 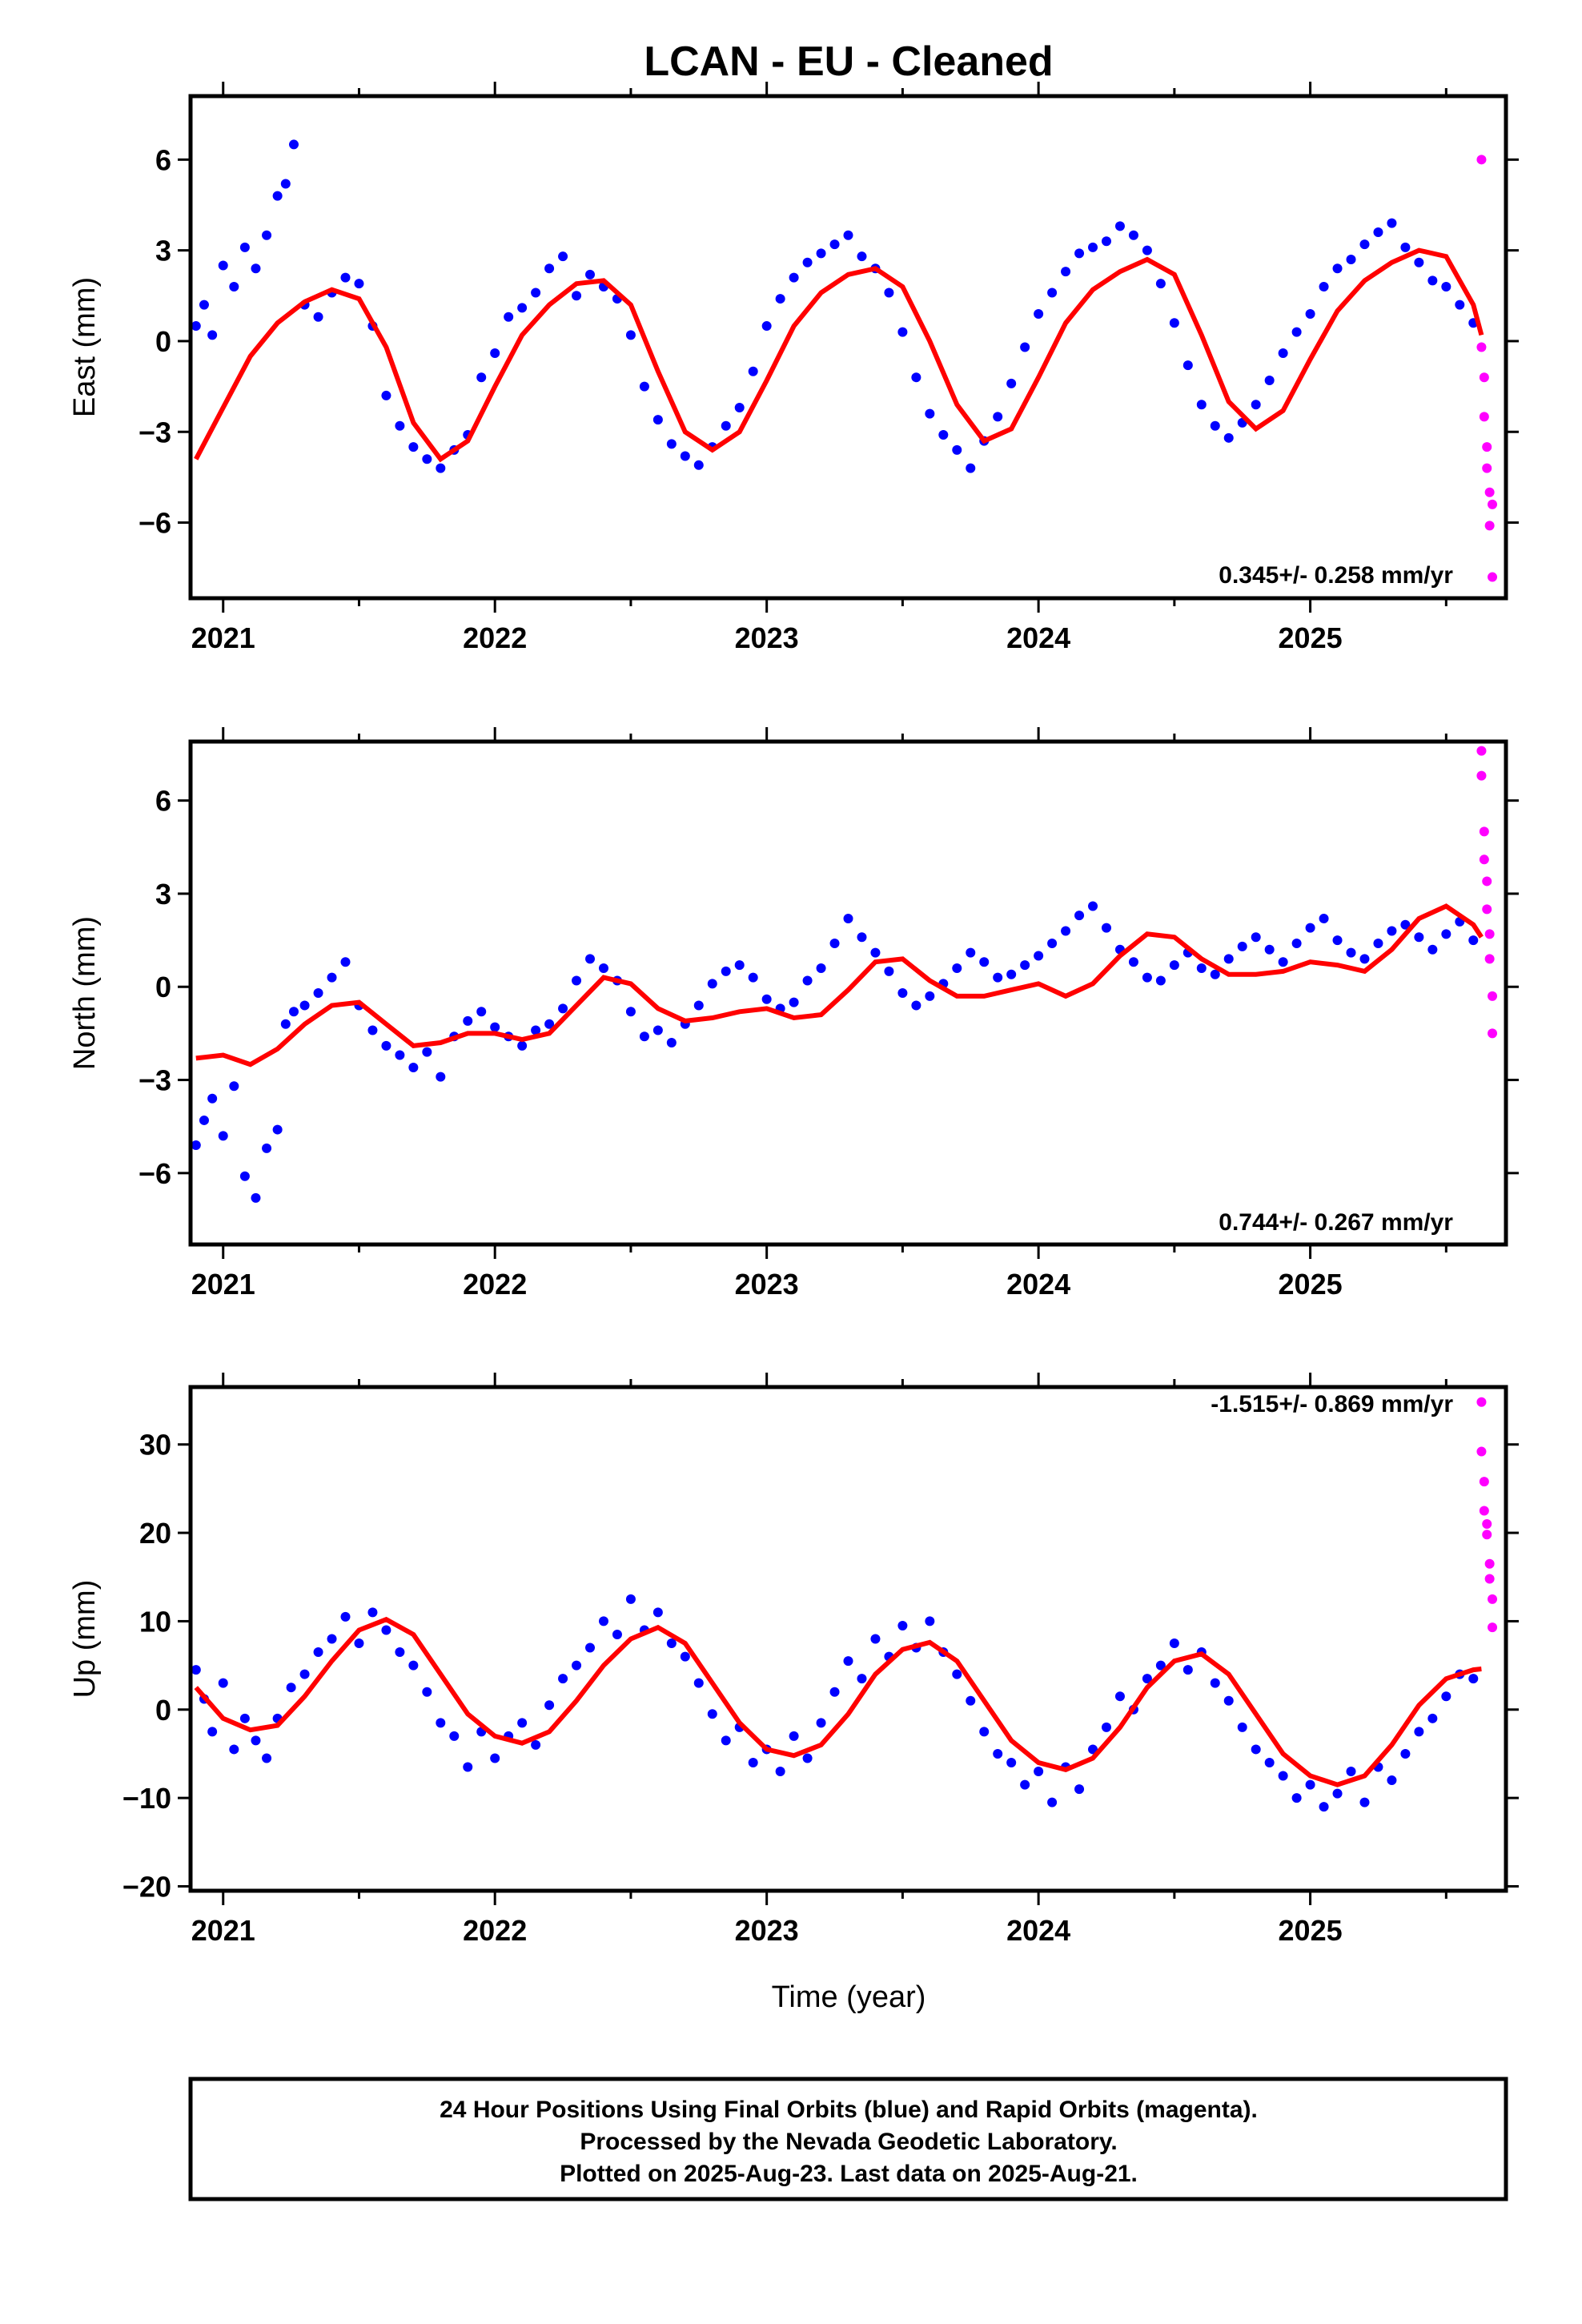 I want to click on east-ytick-label: −3, so click(x=155, y=432).